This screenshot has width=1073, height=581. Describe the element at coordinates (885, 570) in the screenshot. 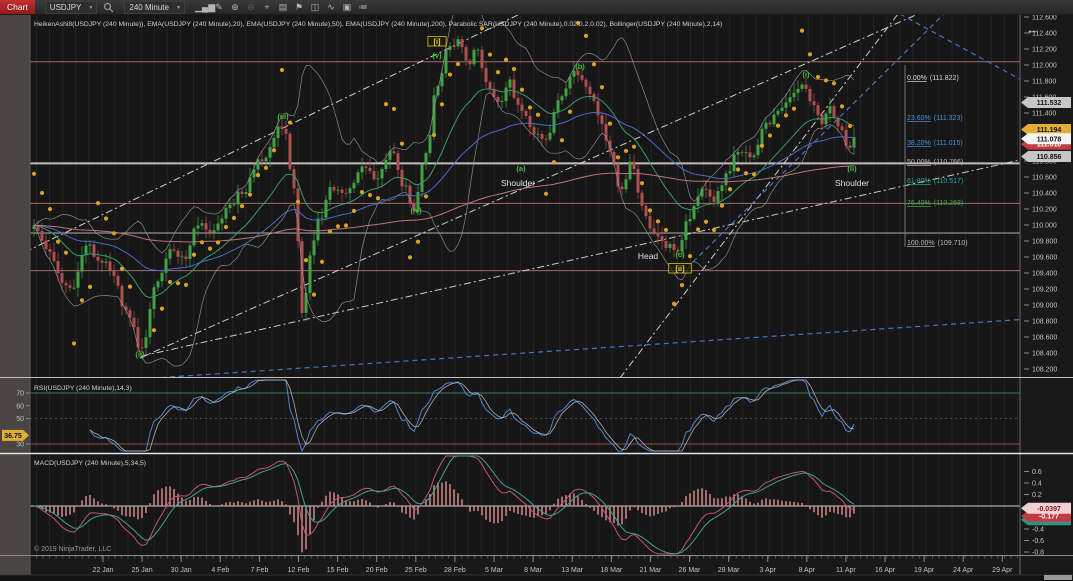

I see `date-tick-label: 16 Apr` at that location.